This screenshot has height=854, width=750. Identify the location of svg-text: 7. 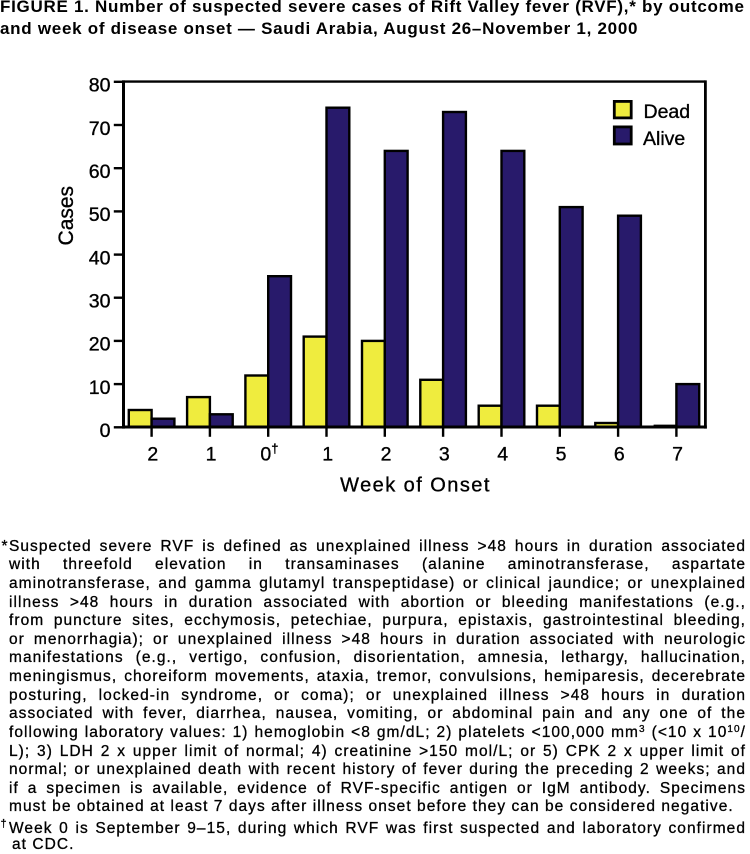
(677, 455).